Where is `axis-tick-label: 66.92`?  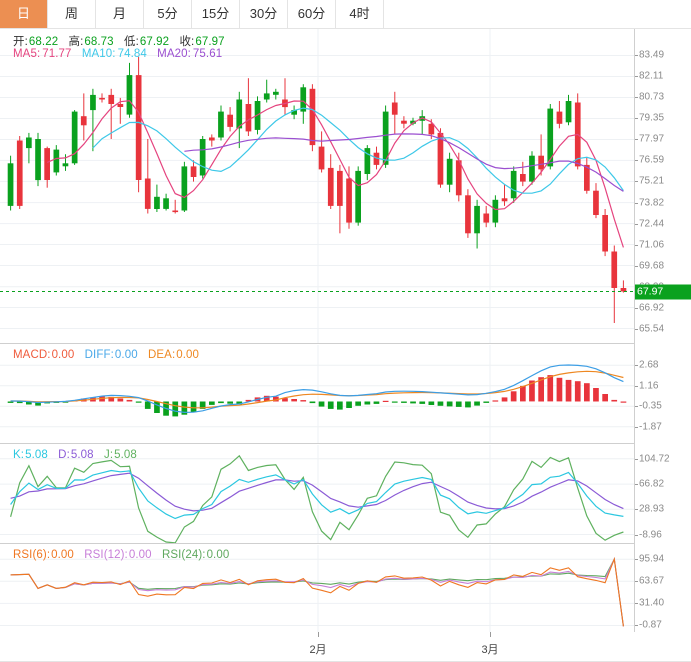 axis-tick-label: 66.92 is located at coordinates (652, 308).